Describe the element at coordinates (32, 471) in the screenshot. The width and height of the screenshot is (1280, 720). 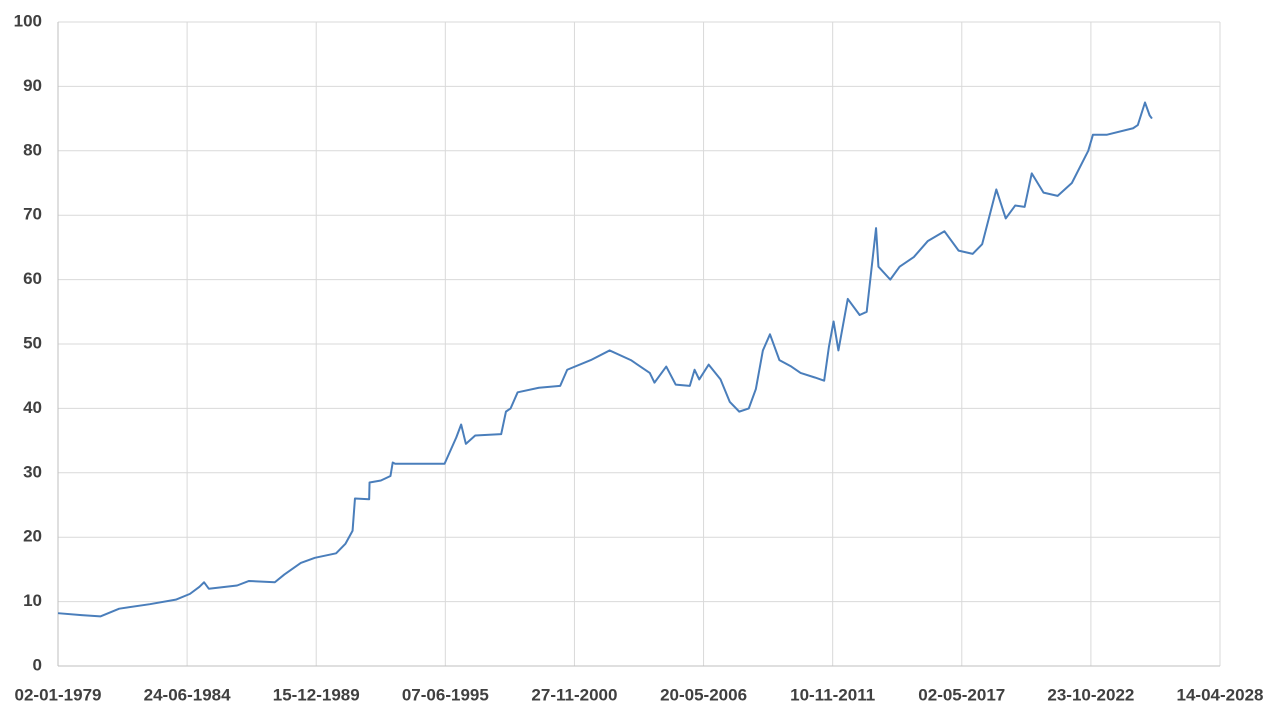
I see `y-tick-label: 30` at that location.